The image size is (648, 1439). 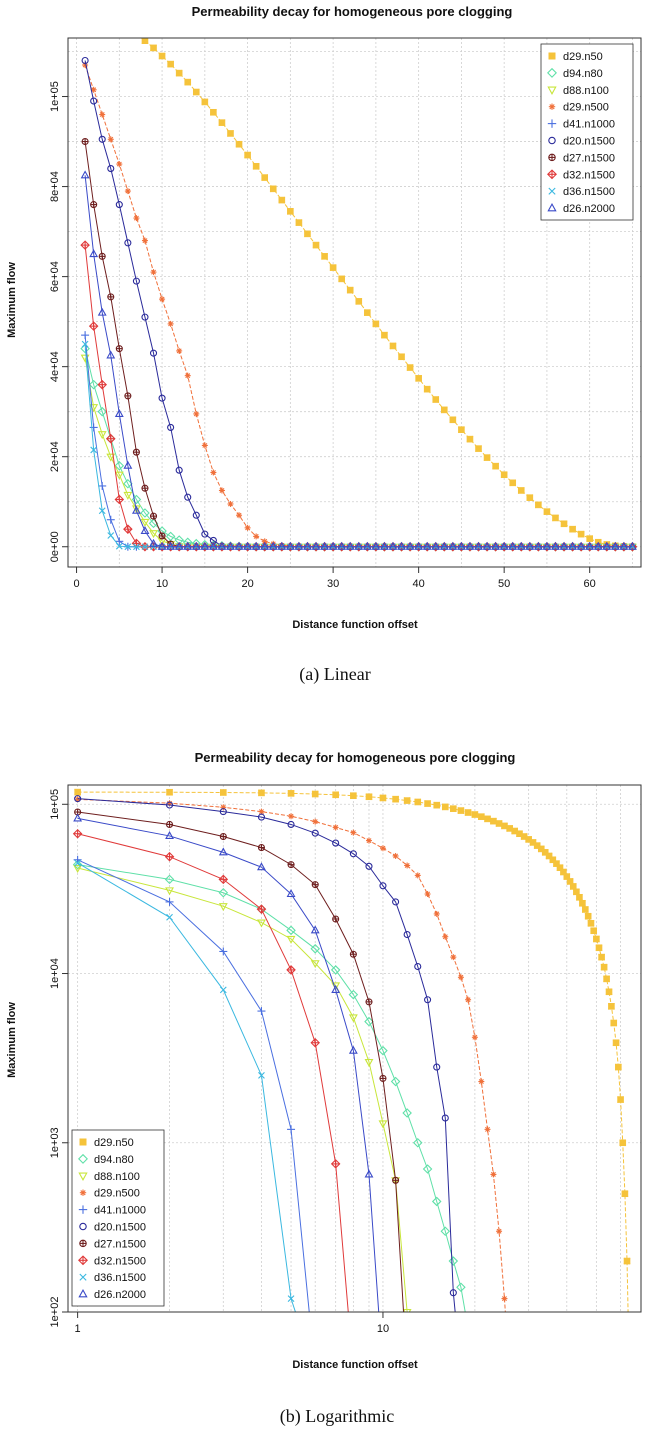 I want to click on series-line, so click(x=186, y=1087).